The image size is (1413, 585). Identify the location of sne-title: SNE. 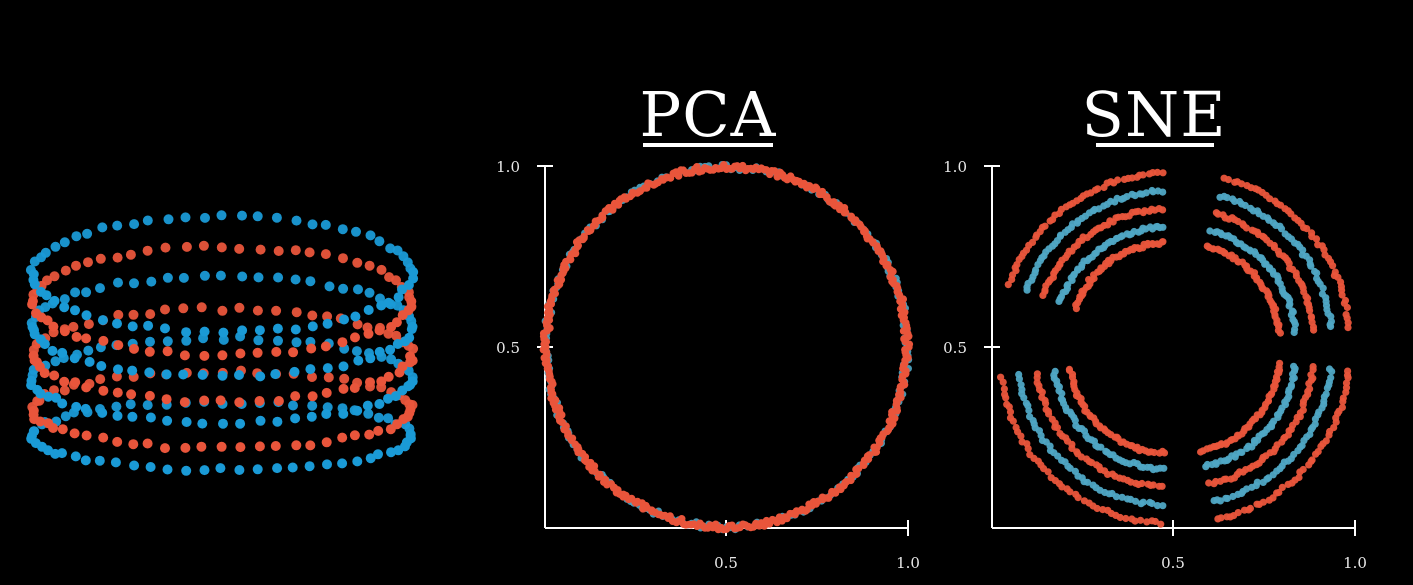
(1154, 114).